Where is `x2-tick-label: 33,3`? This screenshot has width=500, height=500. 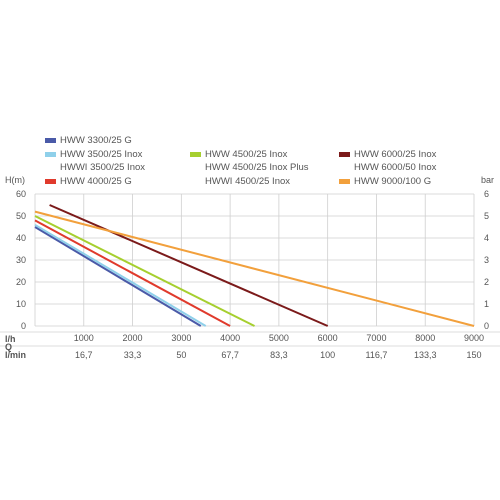 x2-tick-label: 33,3 is located at coordinates (133, 355).